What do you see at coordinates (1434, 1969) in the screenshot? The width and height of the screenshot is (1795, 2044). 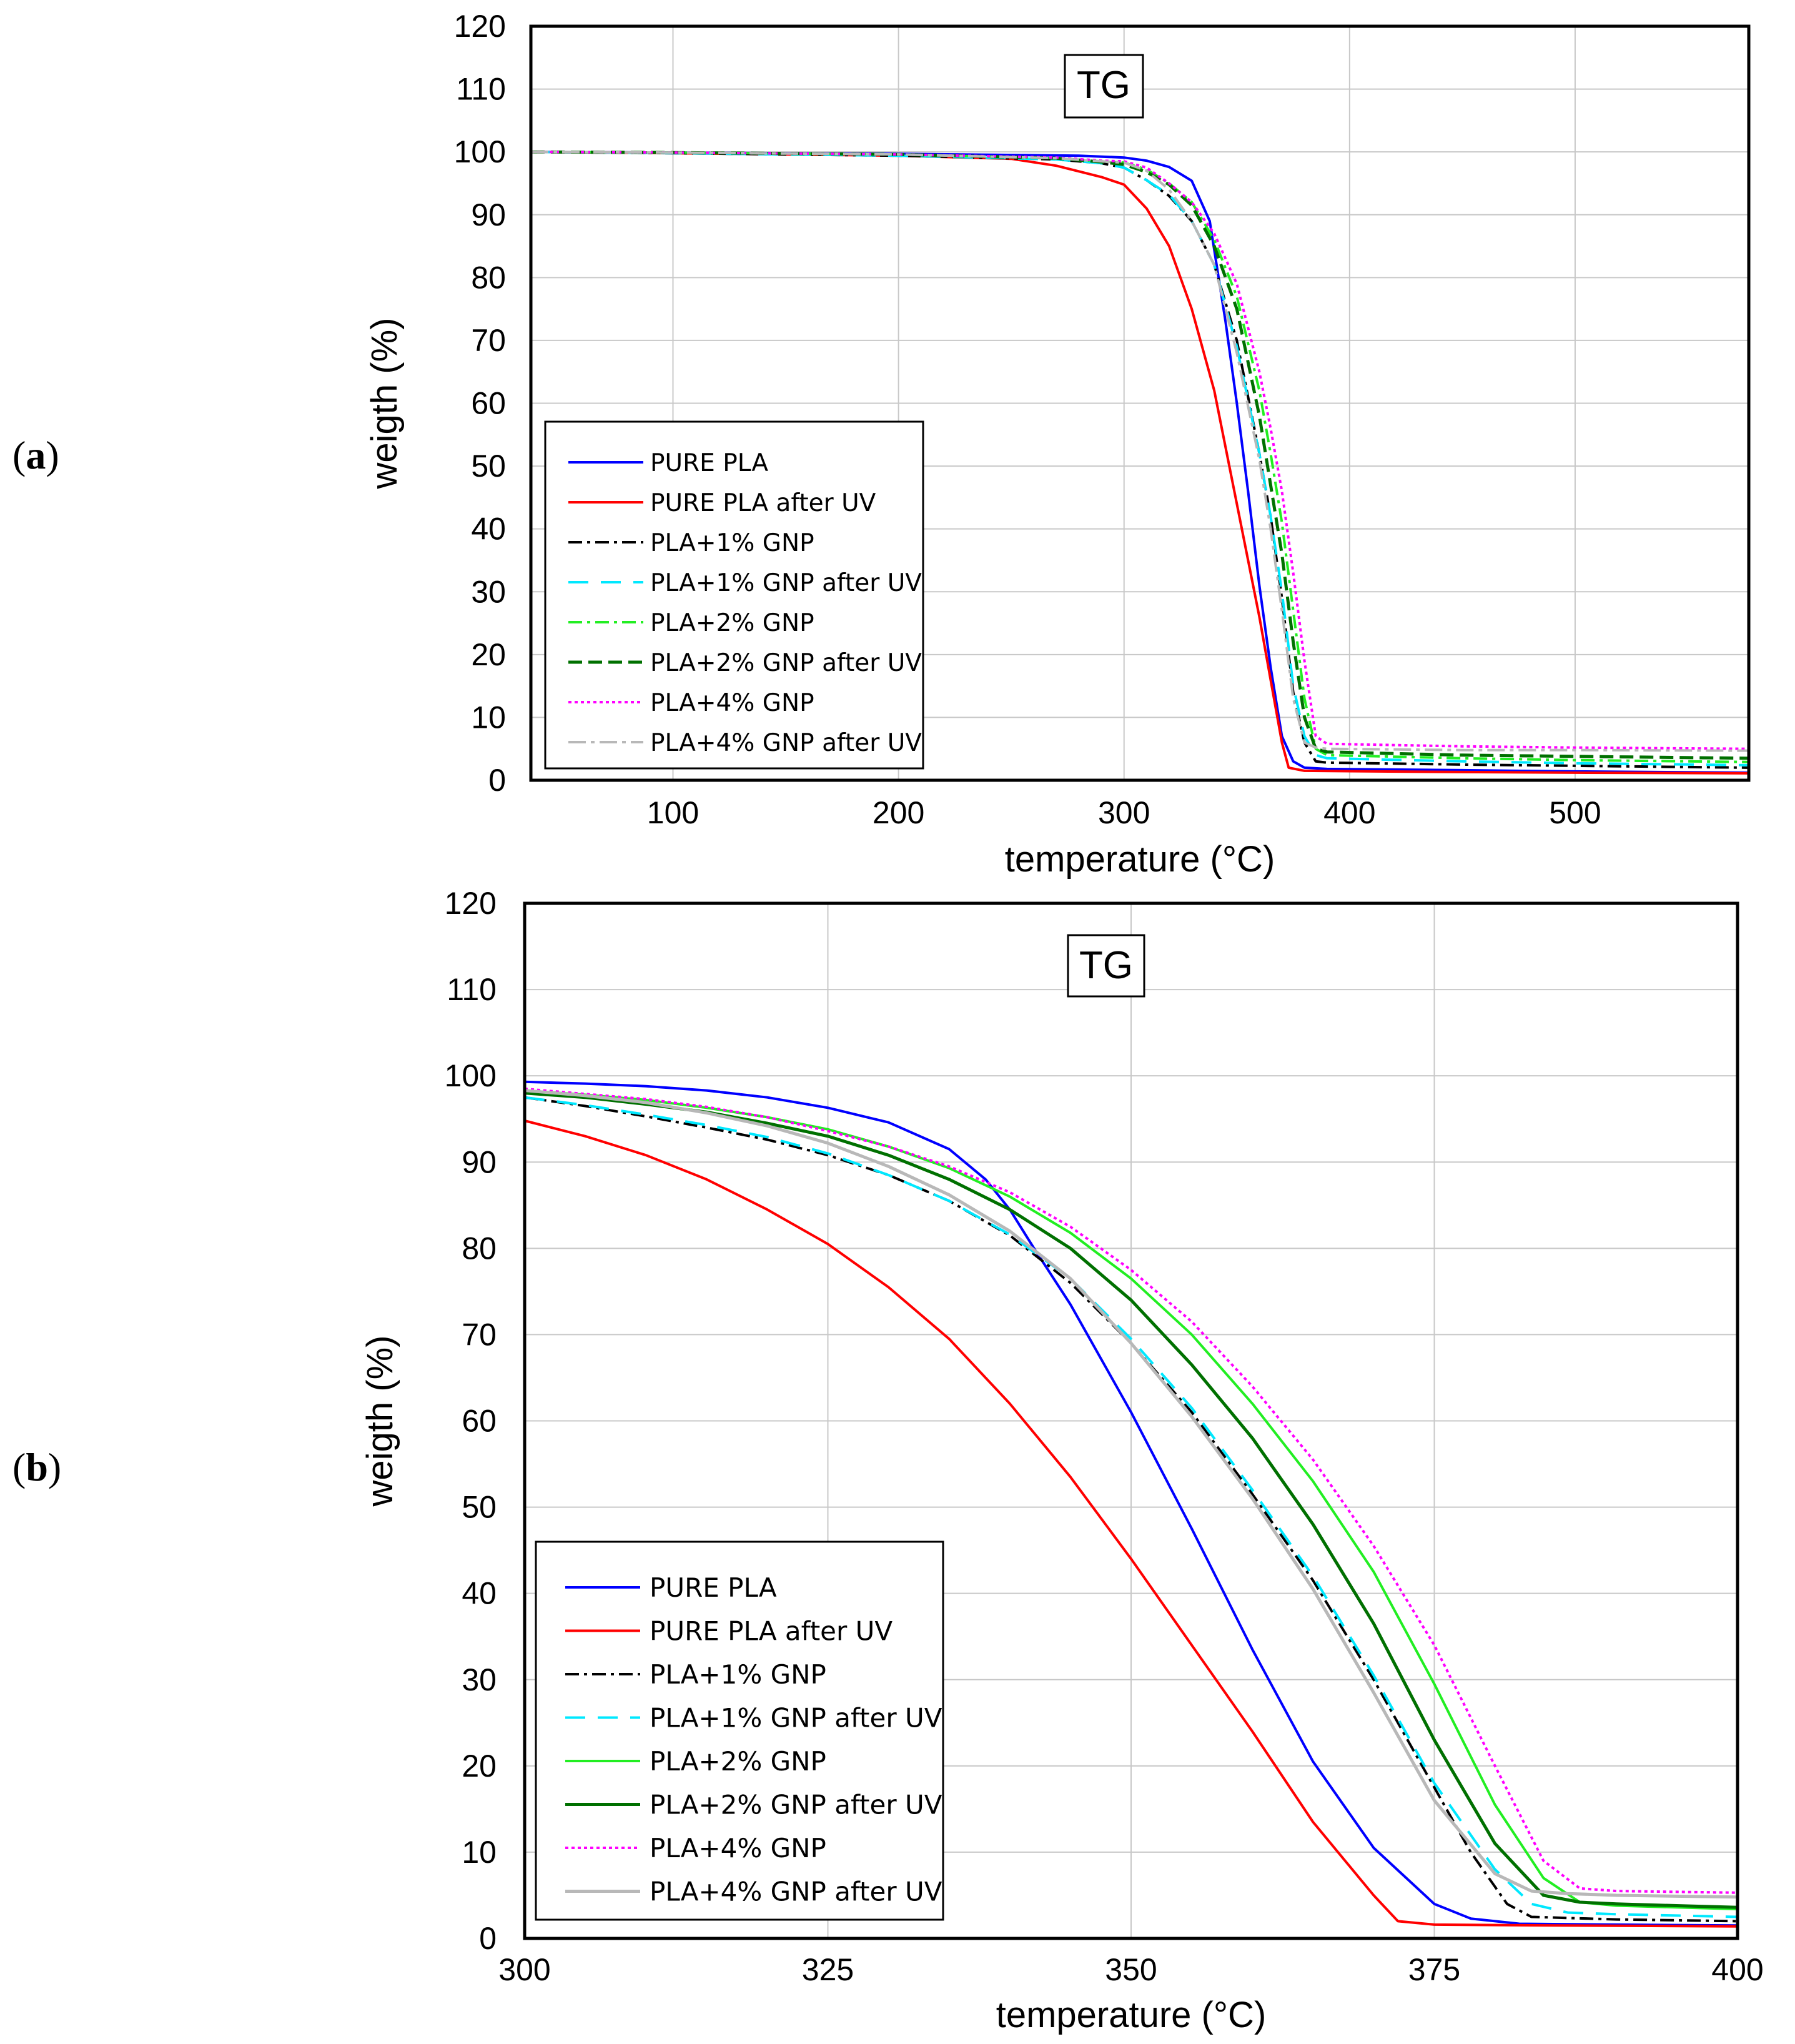 I see `x-tick-label: 375` at bounding box center [1434, 1969].